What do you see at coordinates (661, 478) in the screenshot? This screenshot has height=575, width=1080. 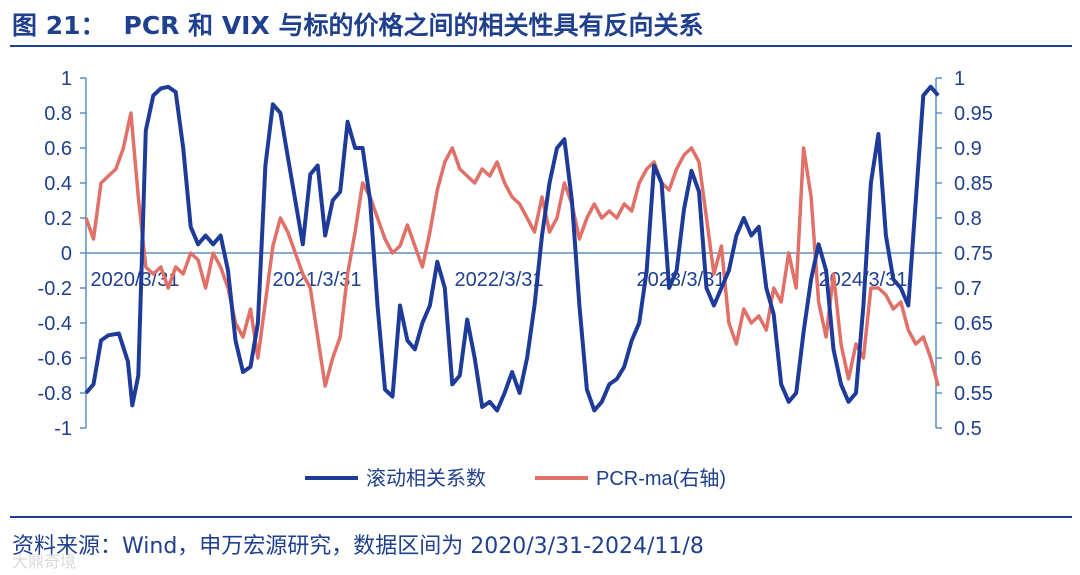 I see `legend-label-pcr: PCR-ma(右轴)` at bounding box center [661, 478].